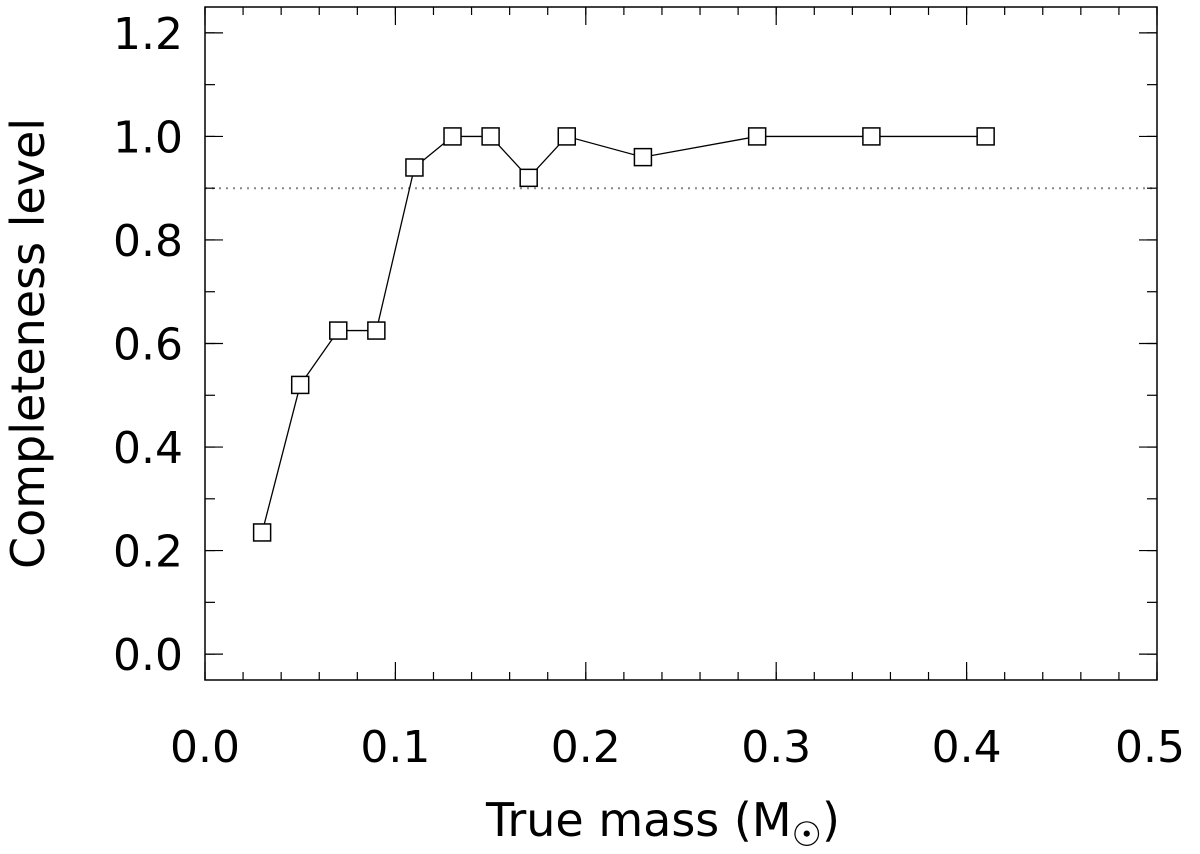  What do you see at coordinates (148, 345) in the screenshot?
I see `y-tick-label: 0.6` at bounding box center [148, 345].